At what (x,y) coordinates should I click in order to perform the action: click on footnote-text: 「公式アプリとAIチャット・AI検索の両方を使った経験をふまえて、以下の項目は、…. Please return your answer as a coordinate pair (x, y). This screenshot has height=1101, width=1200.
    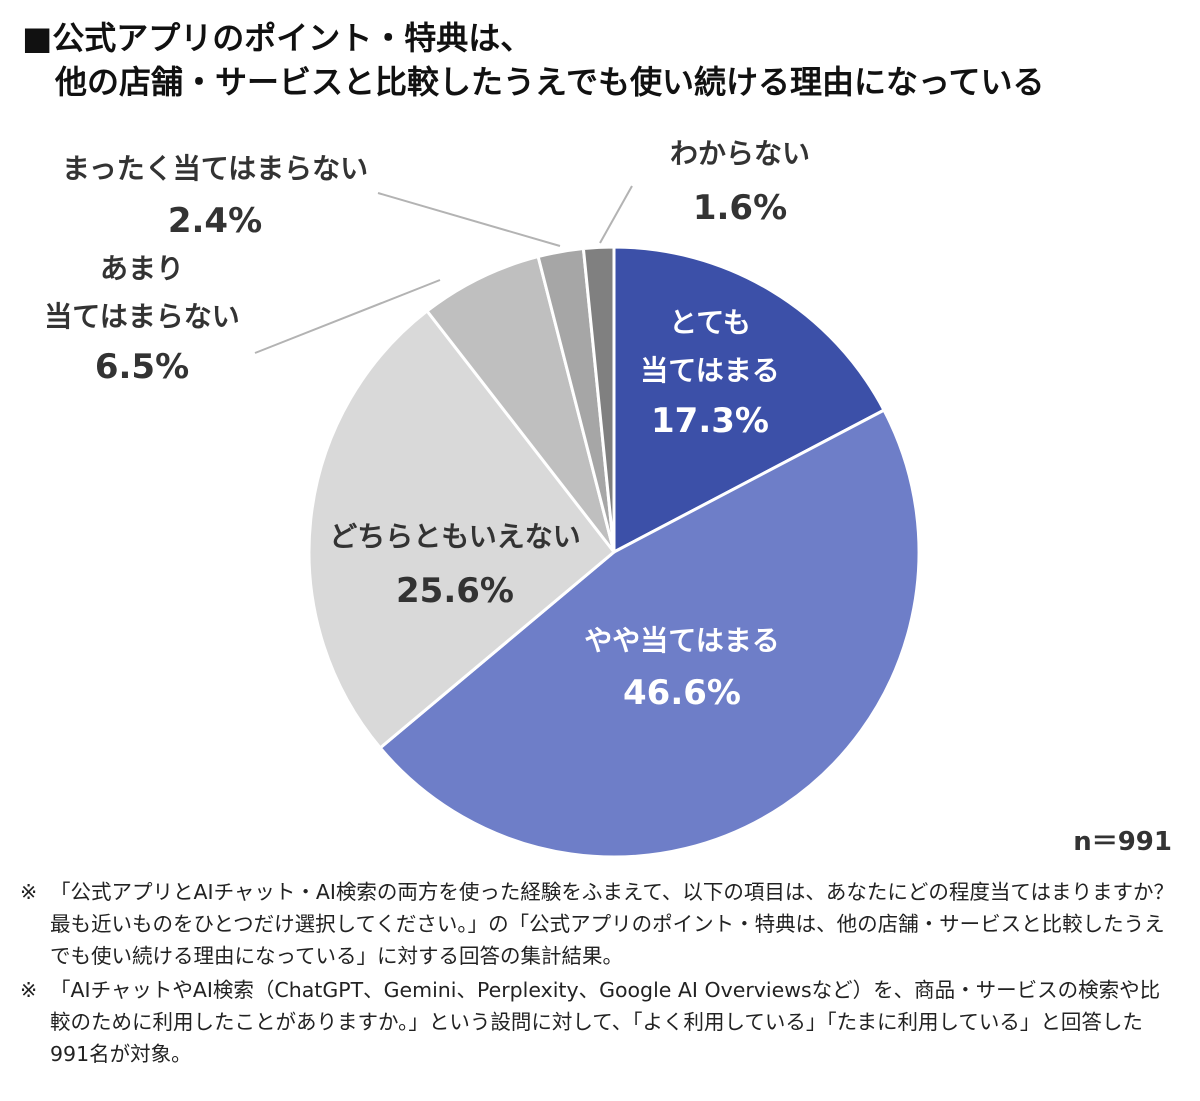
    Looking at the image, I should click on (612, 924).